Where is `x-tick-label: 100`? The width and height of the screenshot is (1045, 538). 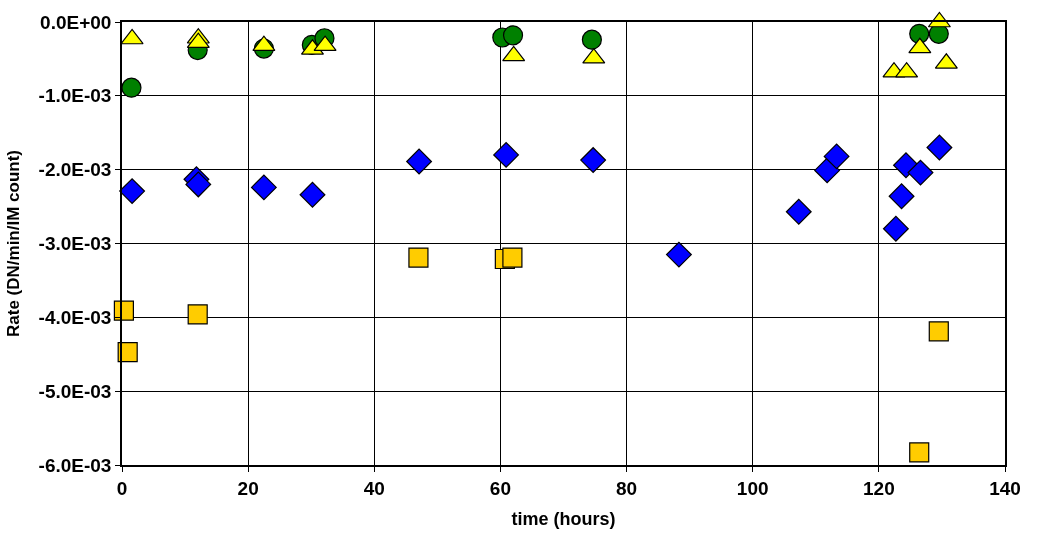
x-tick-label: 100 is located at coordinates (752, 488).